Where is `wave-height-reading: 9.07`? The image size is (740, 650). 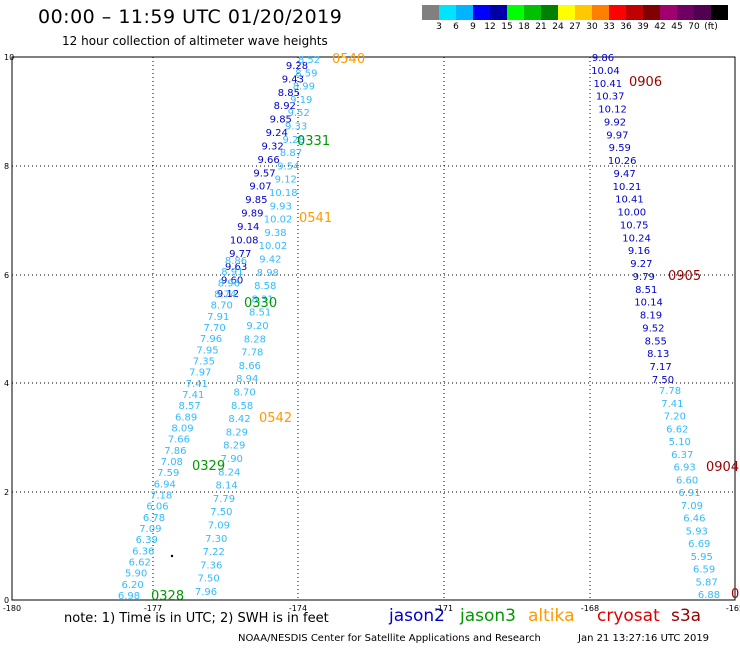 wave-height-reading: 9.07 is located at coordinates (260, 187).